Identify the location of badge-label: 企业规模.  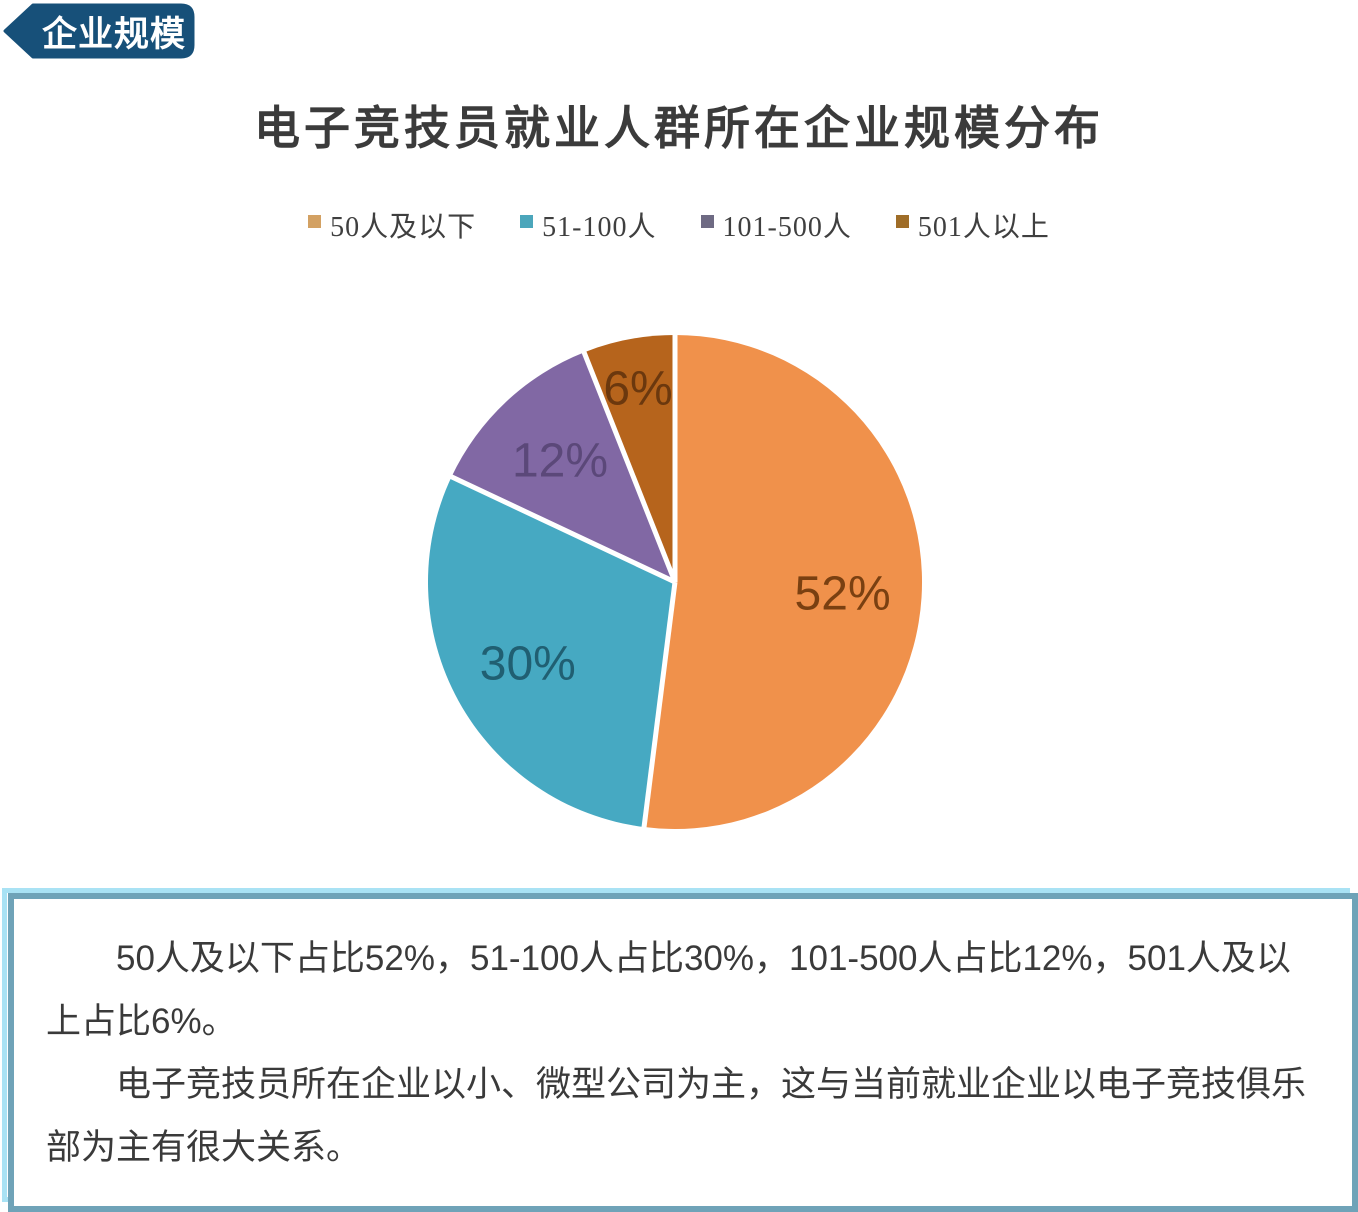
(113, 34).